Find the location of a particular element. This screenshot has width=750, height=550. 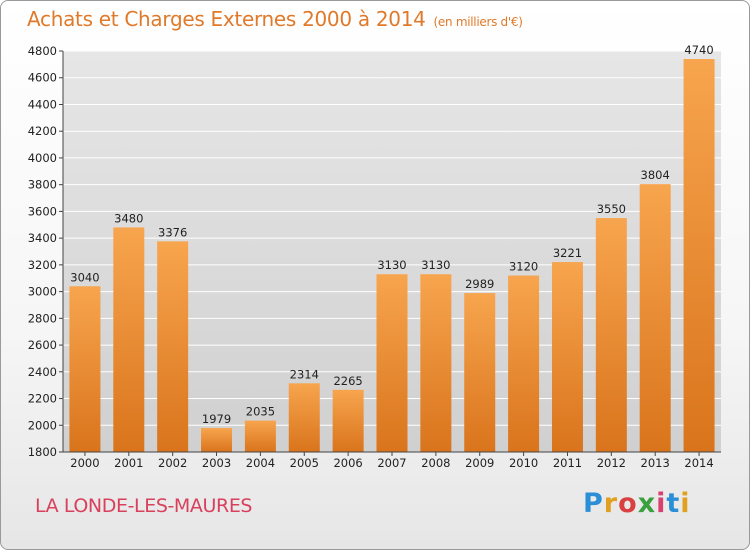

logo-letter: t is located at coordinates (673, 503).